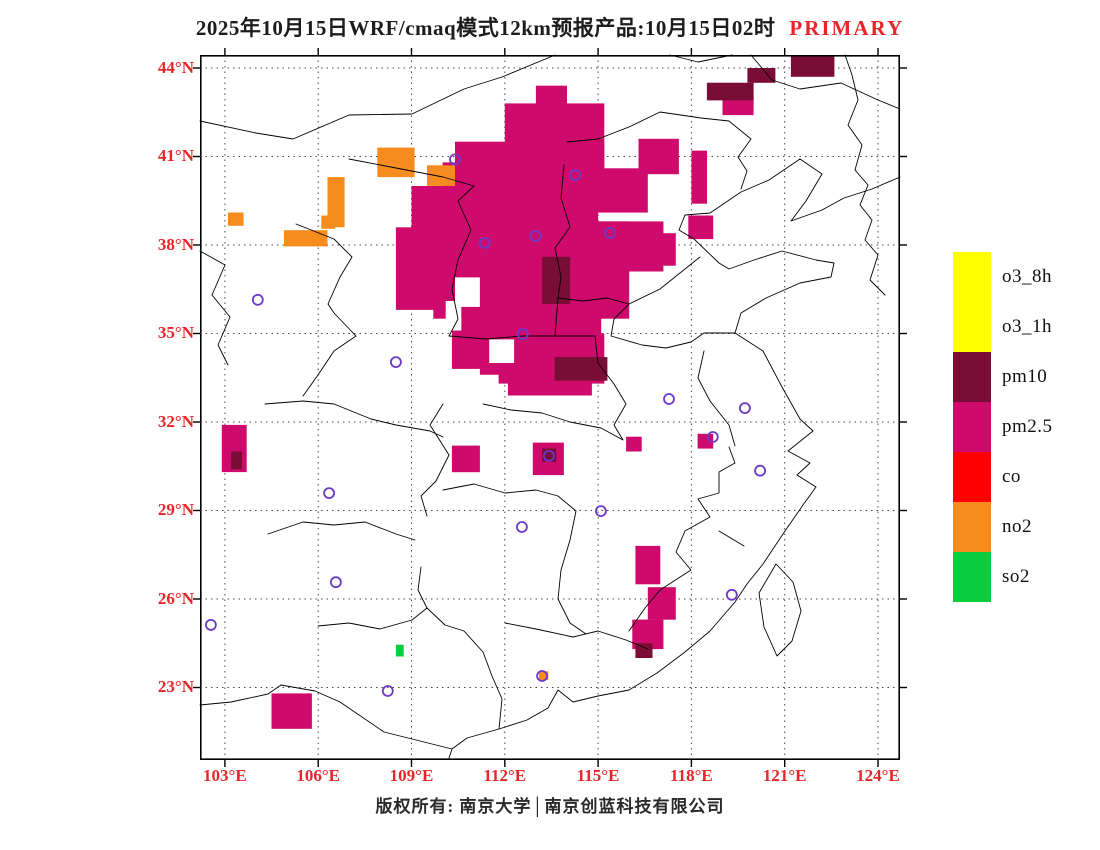 Image resolution: width=1100 pixels, height=850 pixels. What do you see at coordinates (175, 687) in the screenshot?
I see `lat-tick-label: 23°N` at bounding box center [175, 687].